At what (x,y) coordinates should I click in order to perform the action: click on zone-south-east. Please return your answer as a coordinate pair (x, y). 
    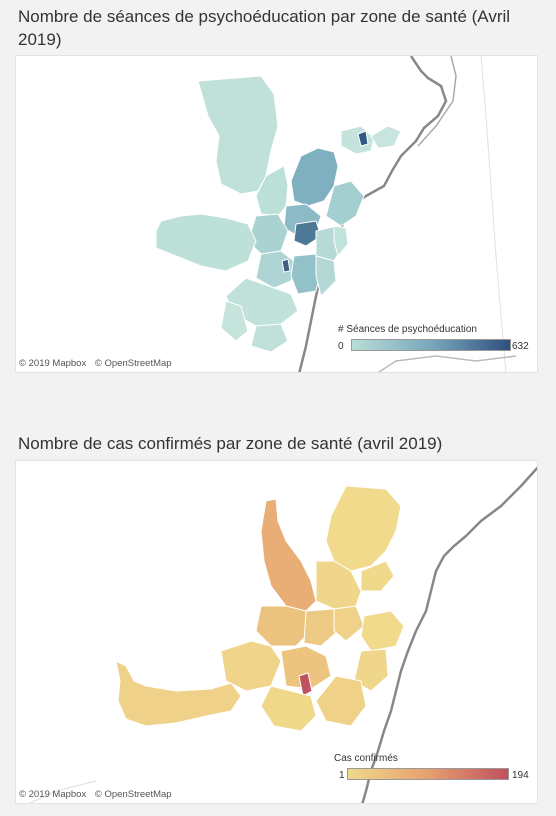
    Looking at the image, I should click on (306, 274).